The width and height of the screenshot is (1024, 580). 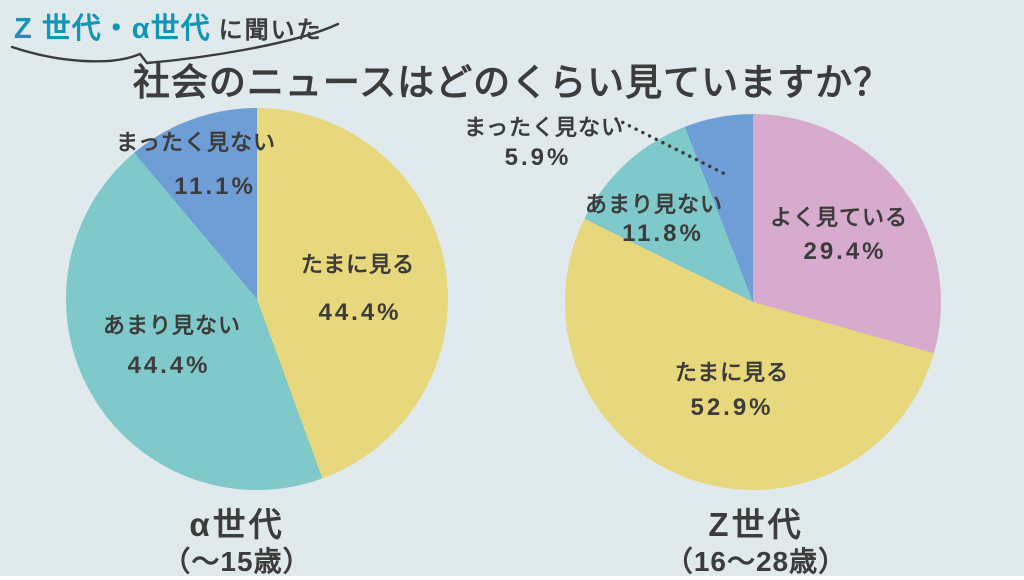 I want to click on slice-percent: 29.4%, so click(x=845, y=251).